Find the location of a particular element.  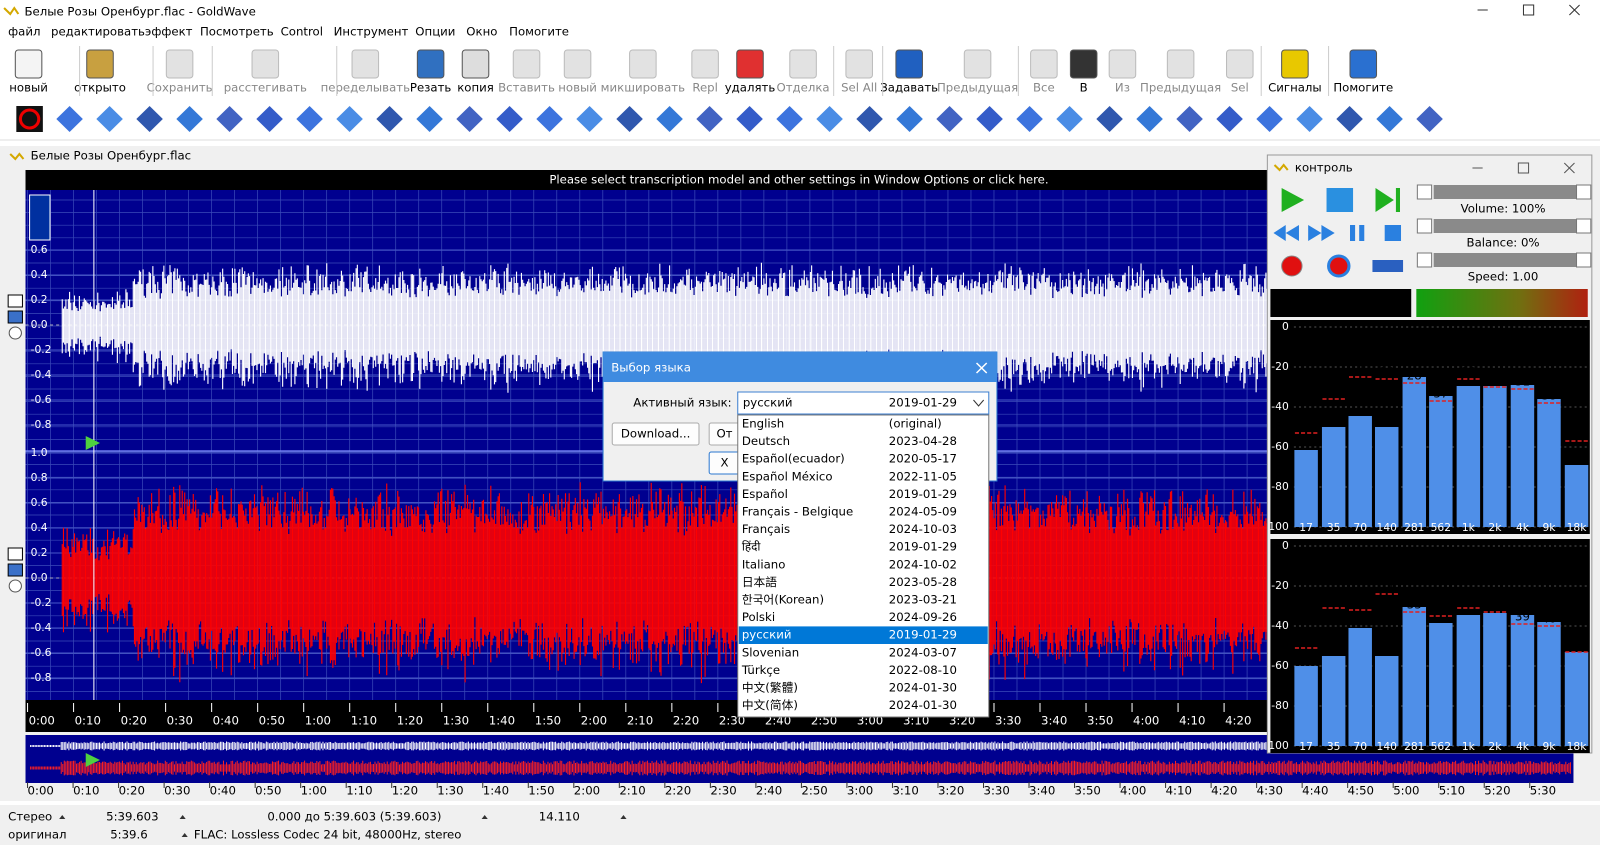

dropdown-item: Español México 2022-11-05 is located at coordinates (849, 476).